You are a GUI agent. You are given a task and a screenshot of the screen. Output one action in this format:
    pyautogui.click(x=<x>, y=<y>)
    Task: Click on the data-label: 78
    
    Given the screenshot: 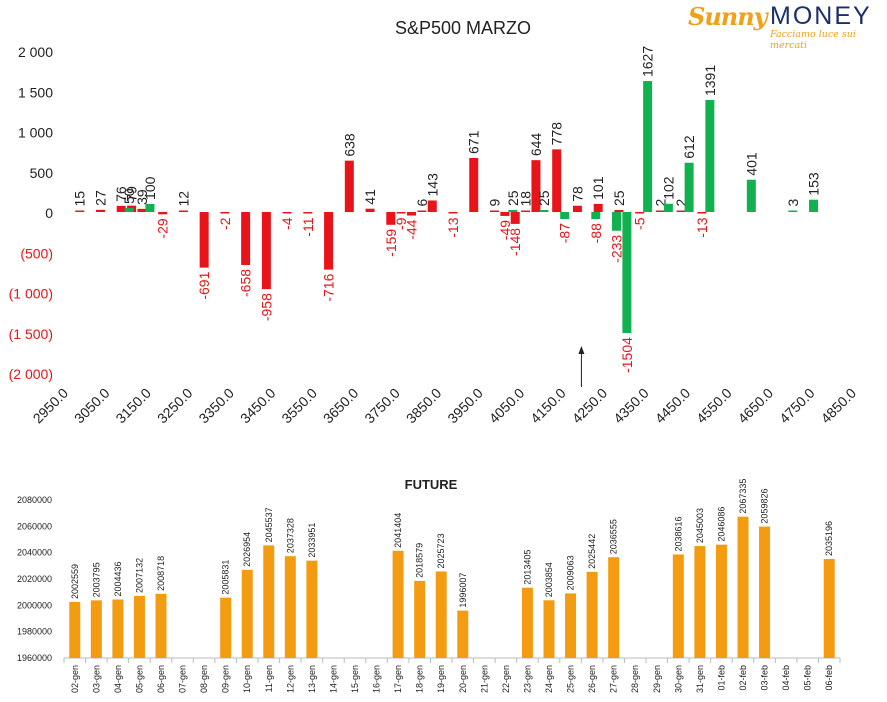 What is the action you would take?
    pyautogui.click(x=577, y=194)
    